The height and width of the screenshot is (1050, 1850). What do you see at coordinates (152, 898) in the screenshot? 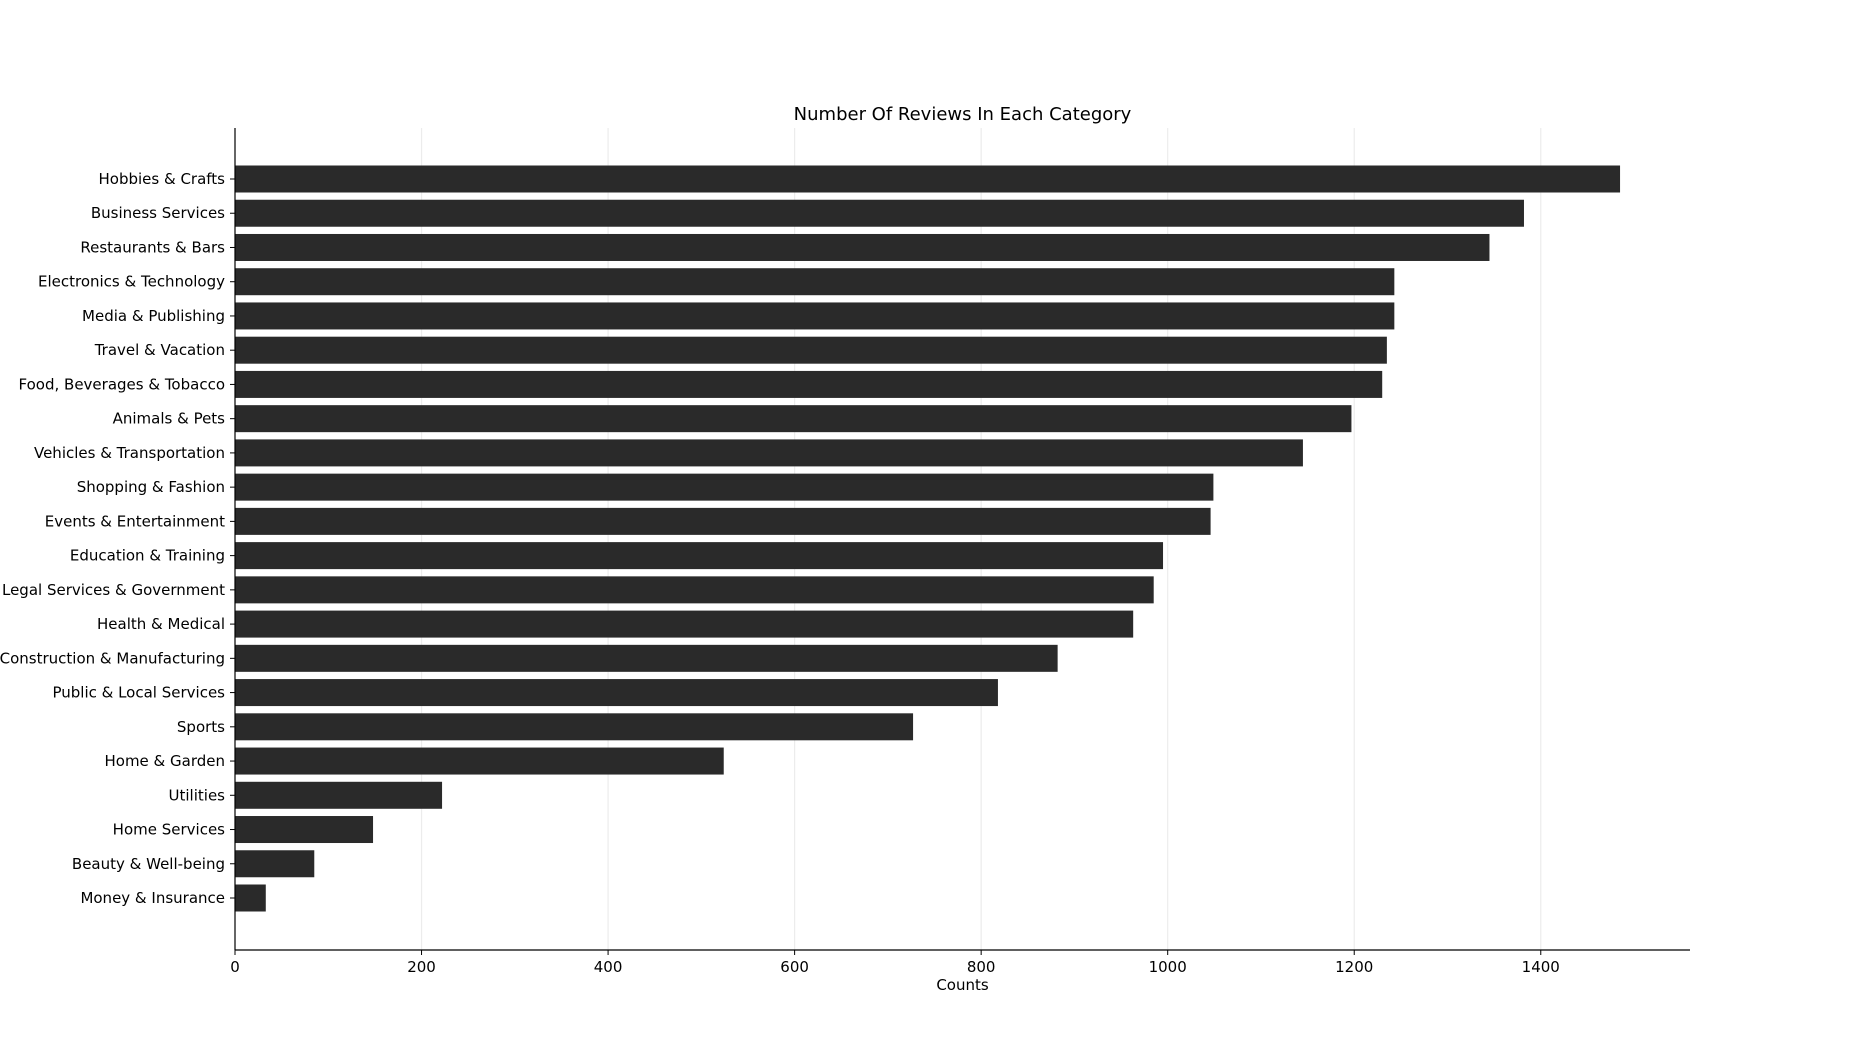
I see `y-category-label: Money & Insurance` at bounding box center [152, 898].